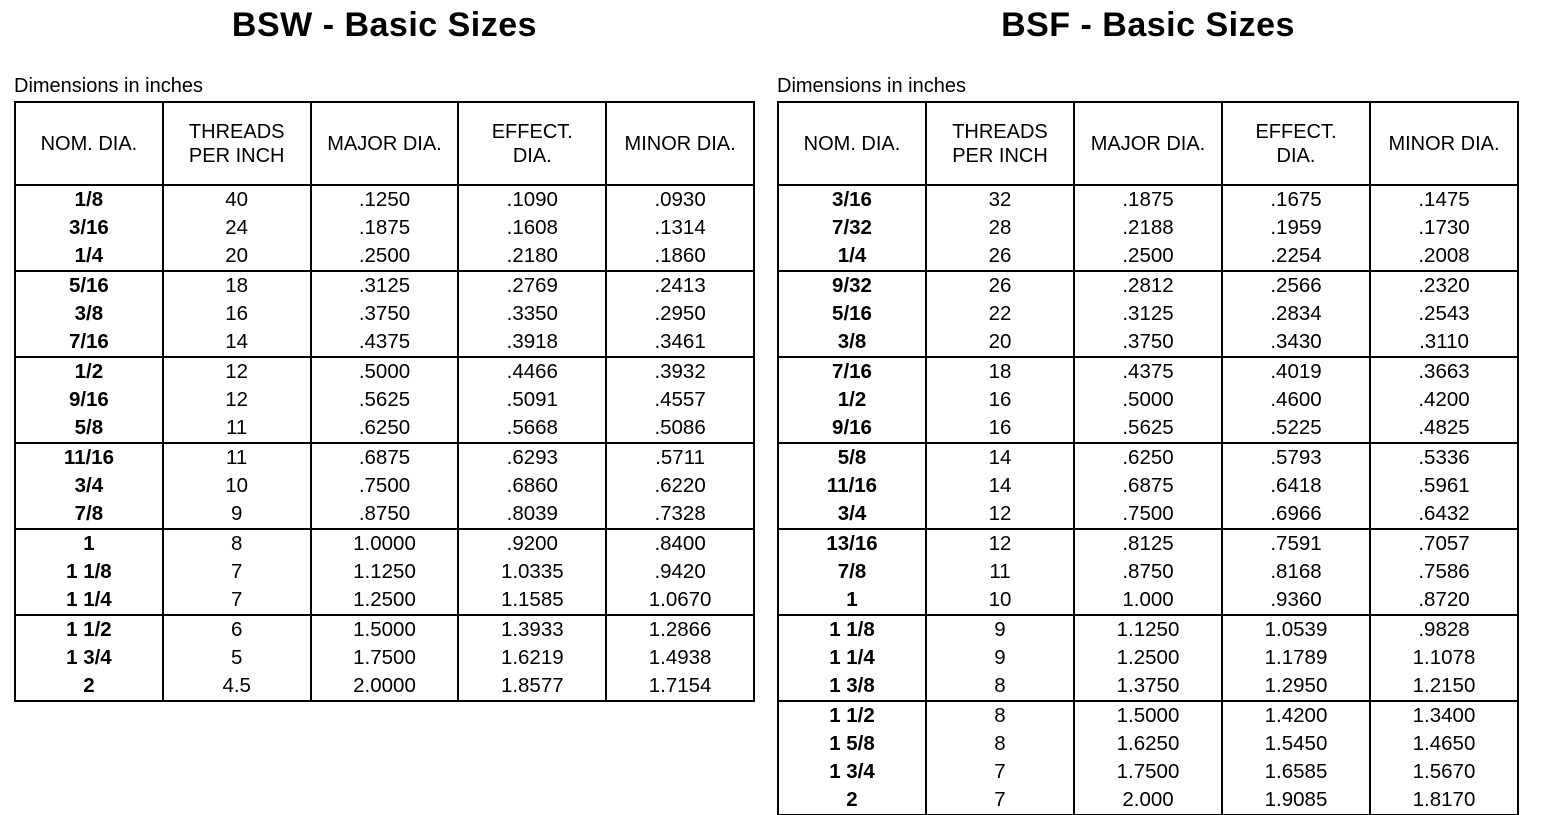 The image size is (1543, 815). I want to click on cell-nom-dia: 1 1/2, so click(852, 715).